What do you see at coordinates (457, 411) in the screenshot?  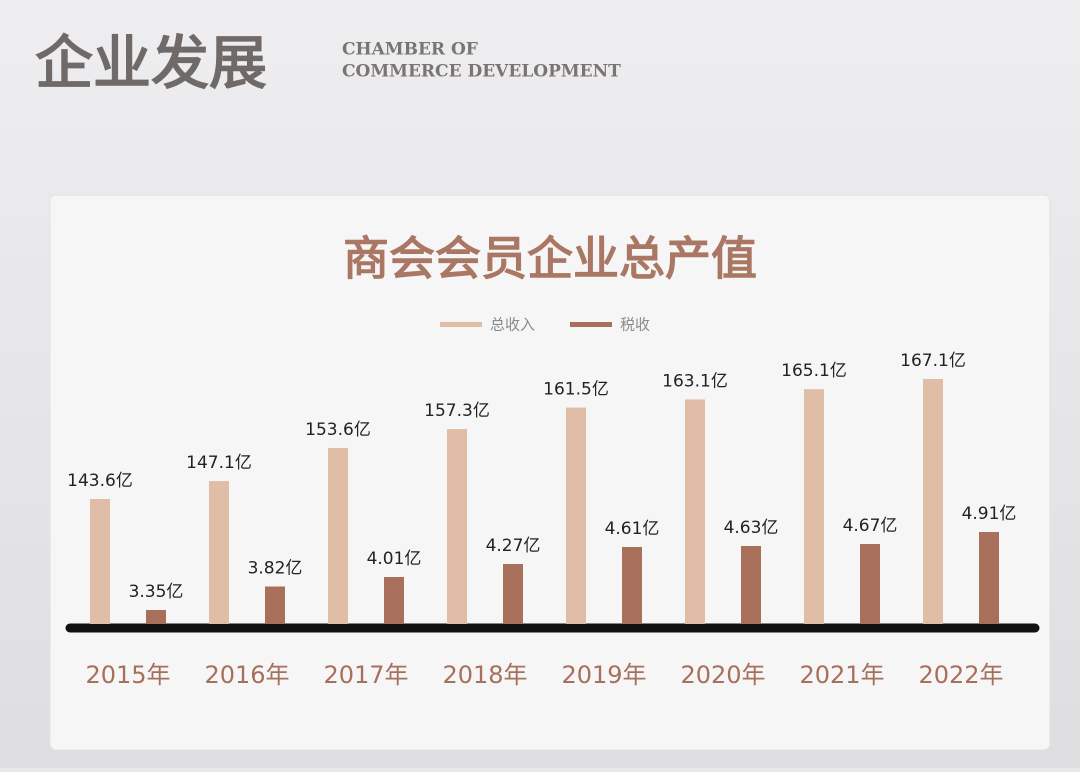 I see `value-label: 157.3亿` at bounding box center [457, 411].